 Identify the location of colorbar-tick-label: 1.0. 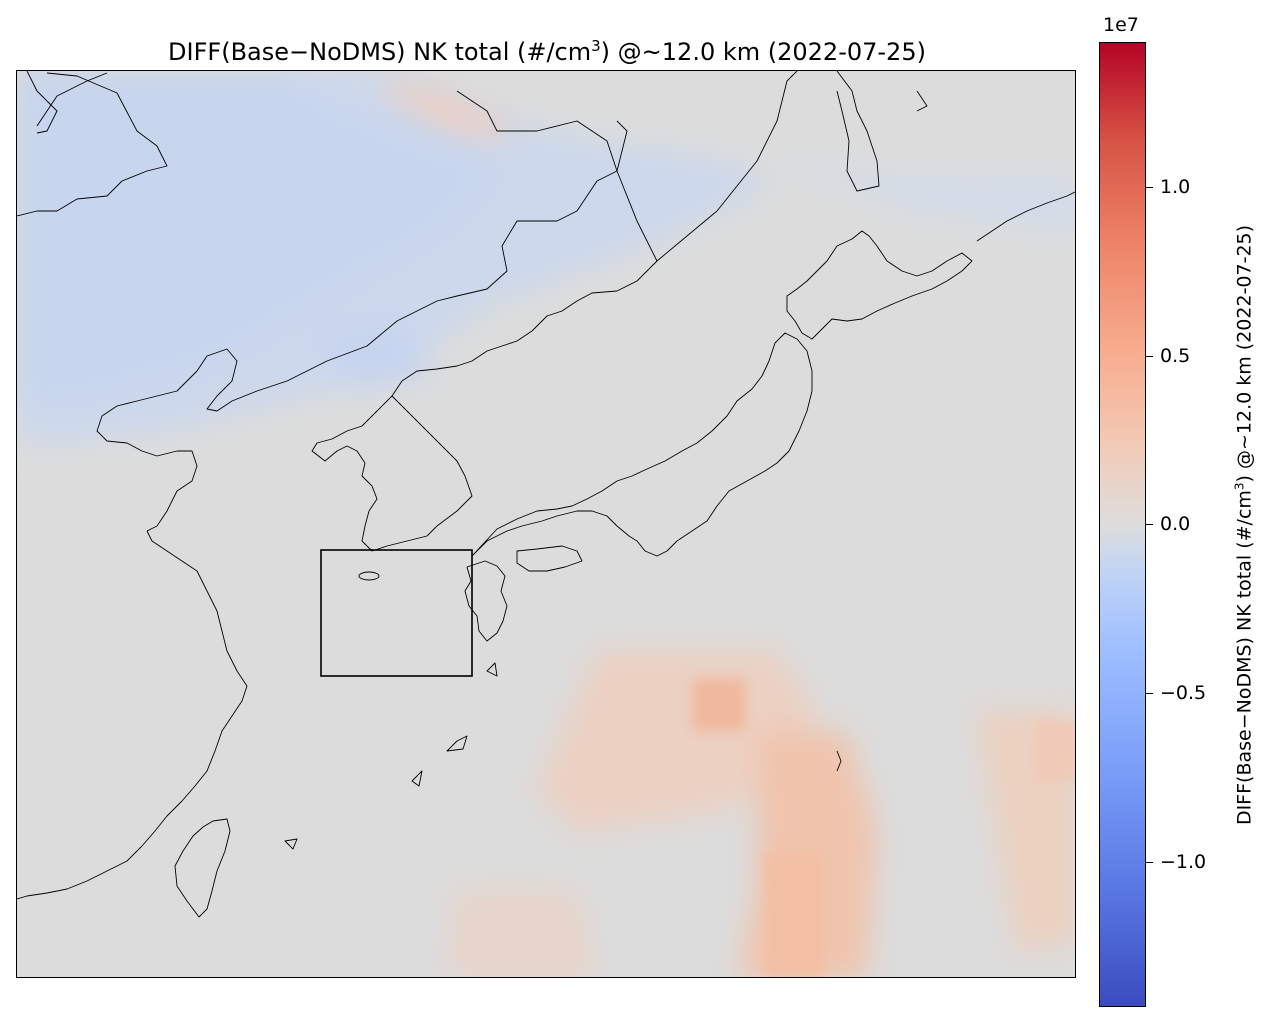
(1175, 187).